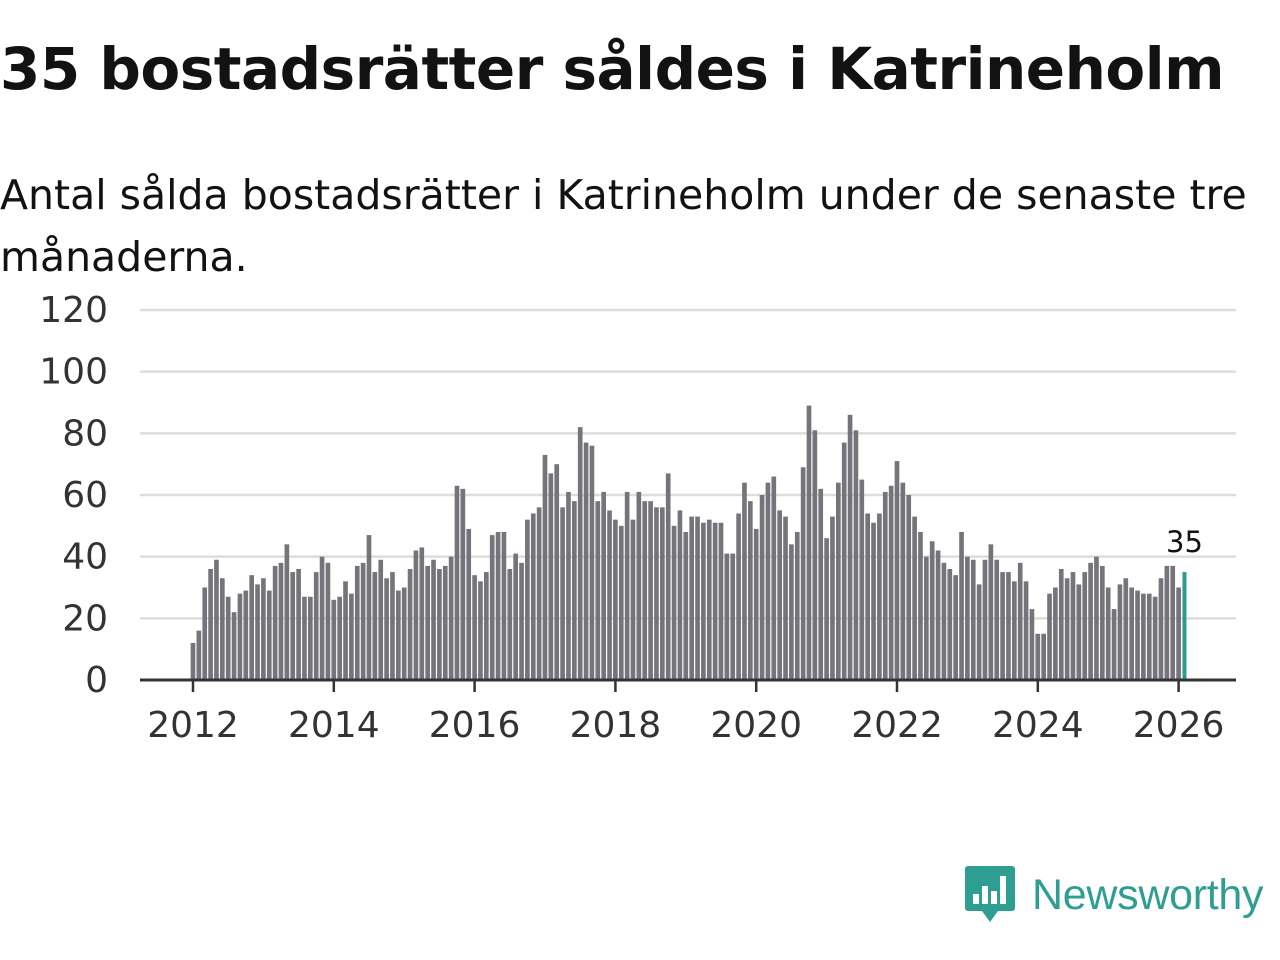 The width and height of the screenshot is (1280, 960). Describe the element at coordinates (1179, 725) in the screenshot. I see `x-tick-label: 2026` at that location.